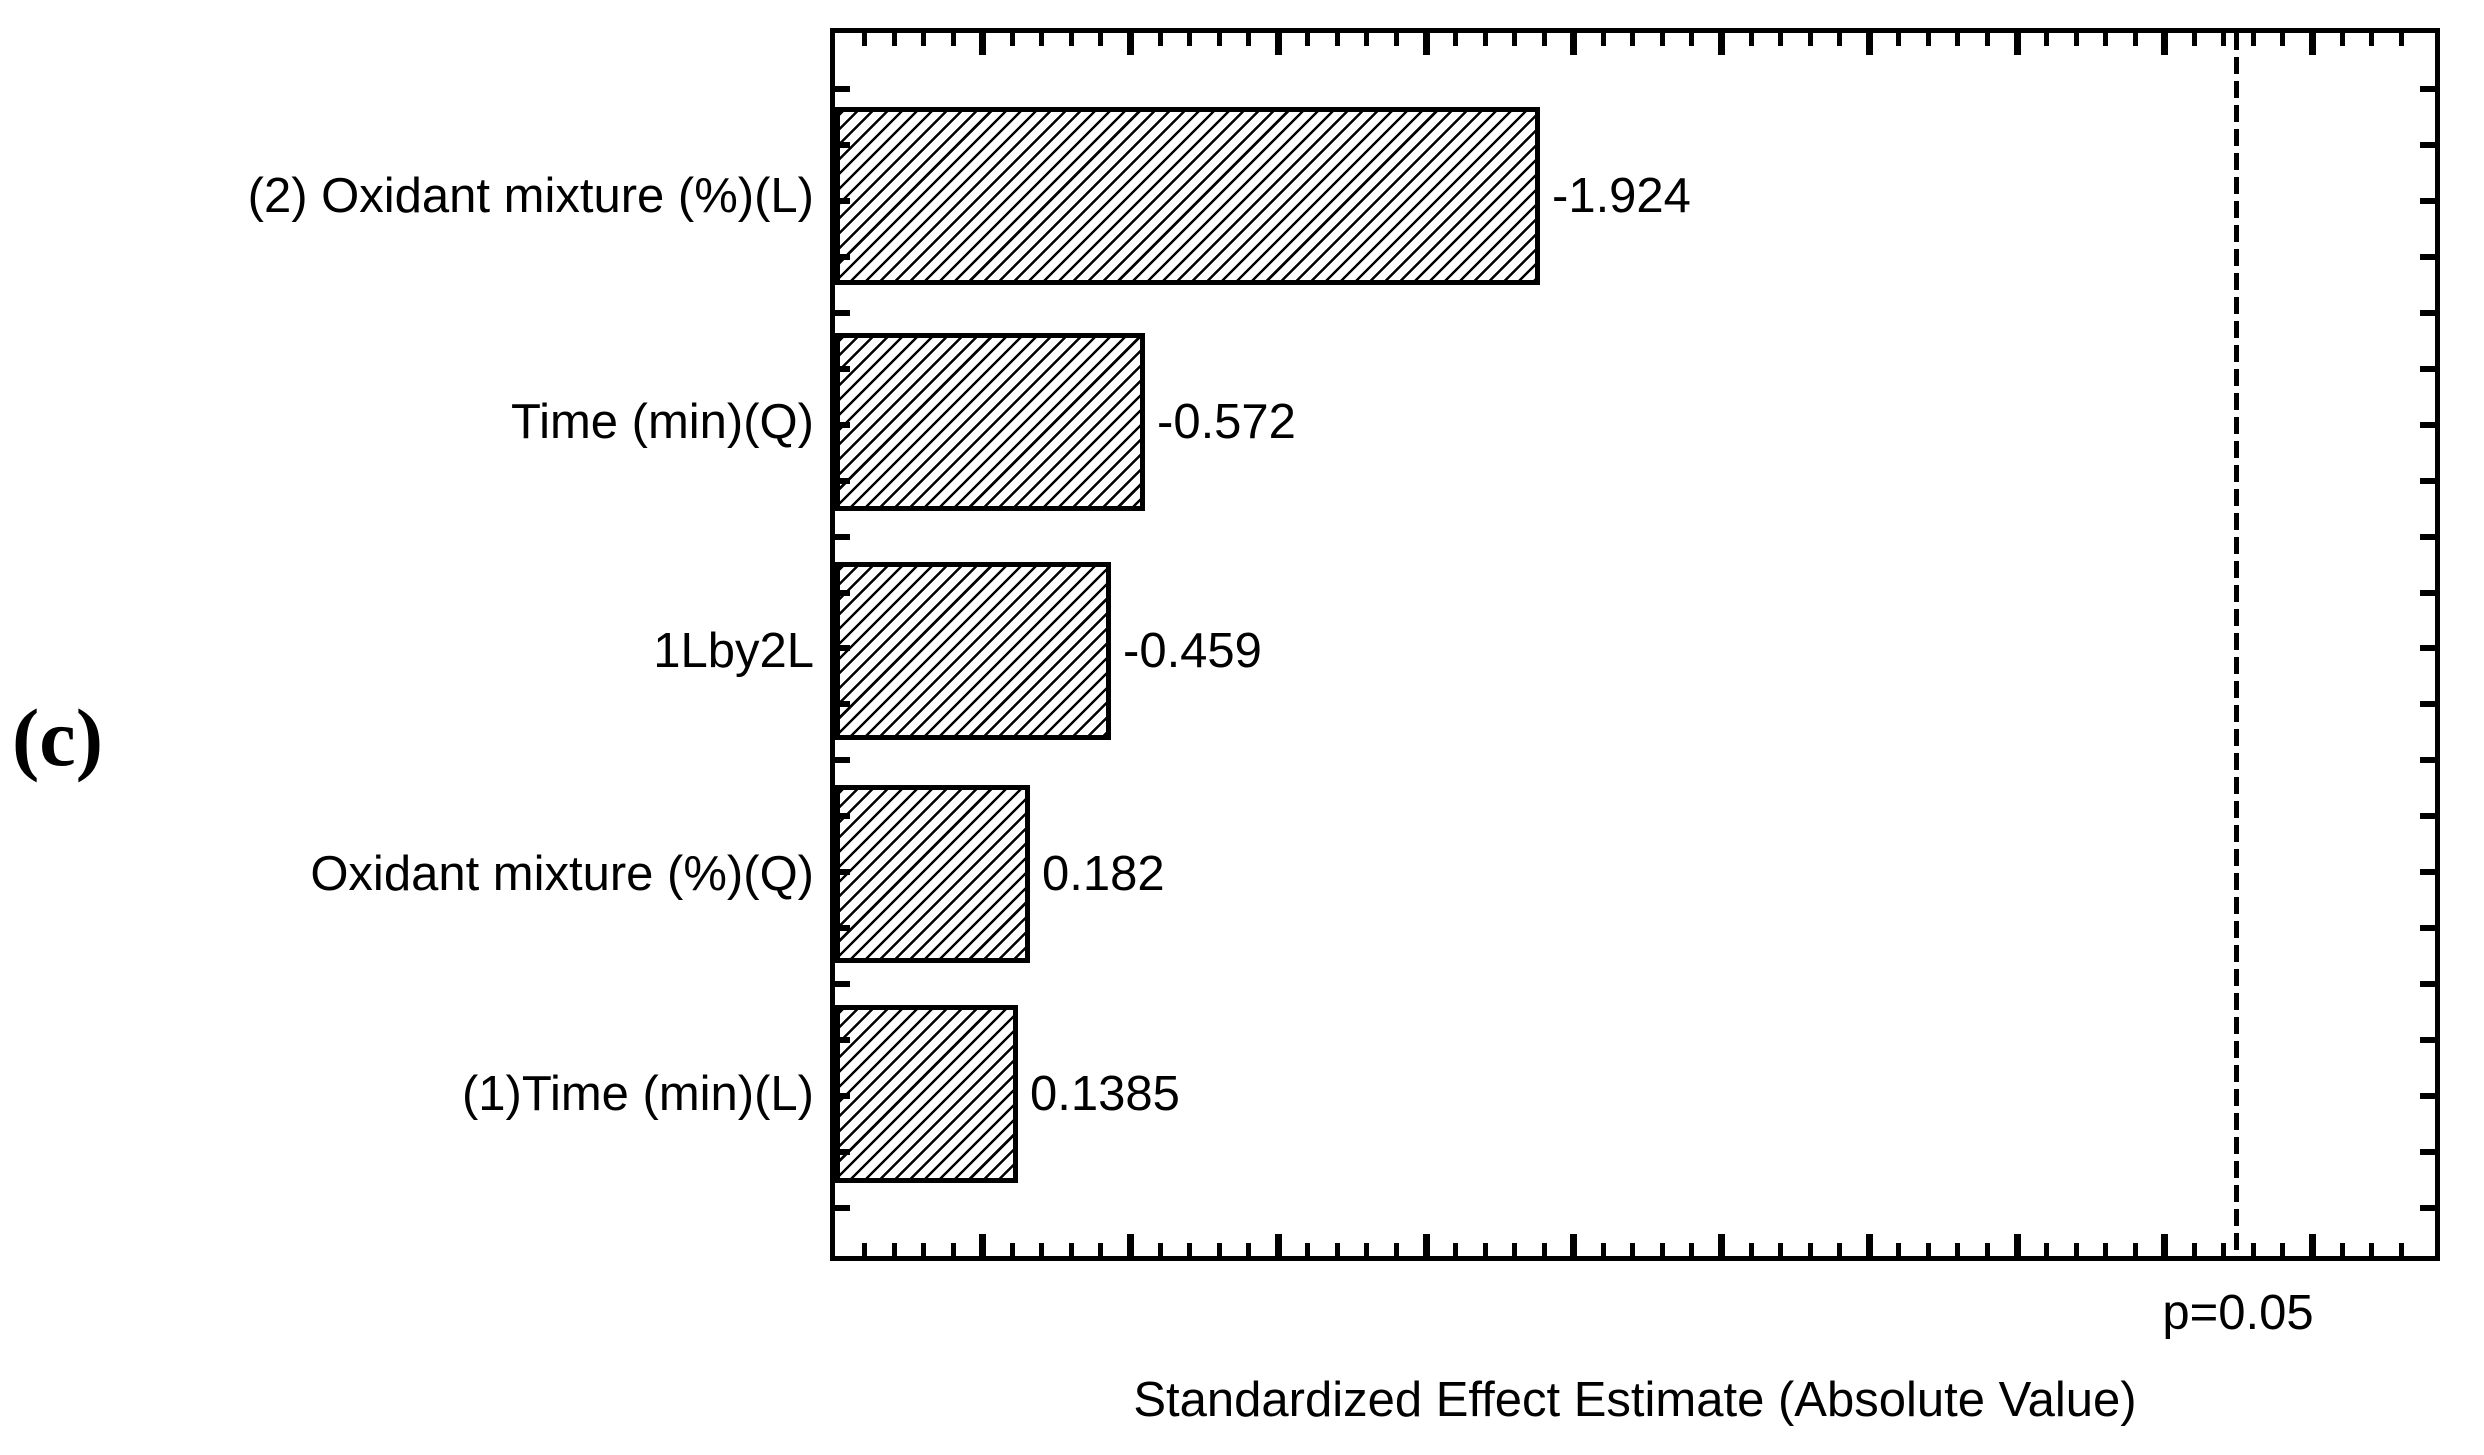 This screenshot has height=1455, width=2484. Describe the element at coordinates (530, 196) in the screenshot. I see `category-label: (2) Oxidant mixture (%)(L)` at that location.